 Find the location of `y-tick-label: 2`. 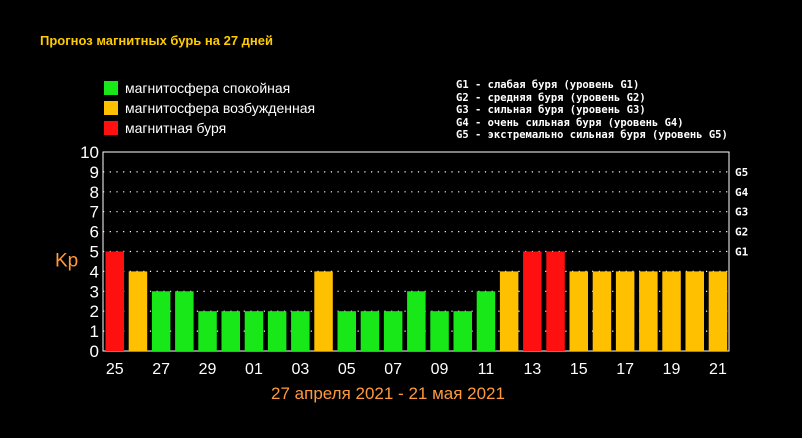

y-tick-label: 2 is located at coordinates (94, 311).